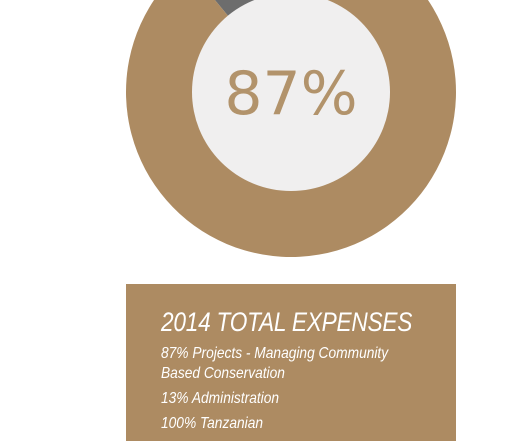 Image resolution: width=528 pixels, height=441 pixels. Describe the element at coordinates (287, 322) in the screenshot. I see `expenses-title: 2014 TOTAL EXPENSES` at that location.